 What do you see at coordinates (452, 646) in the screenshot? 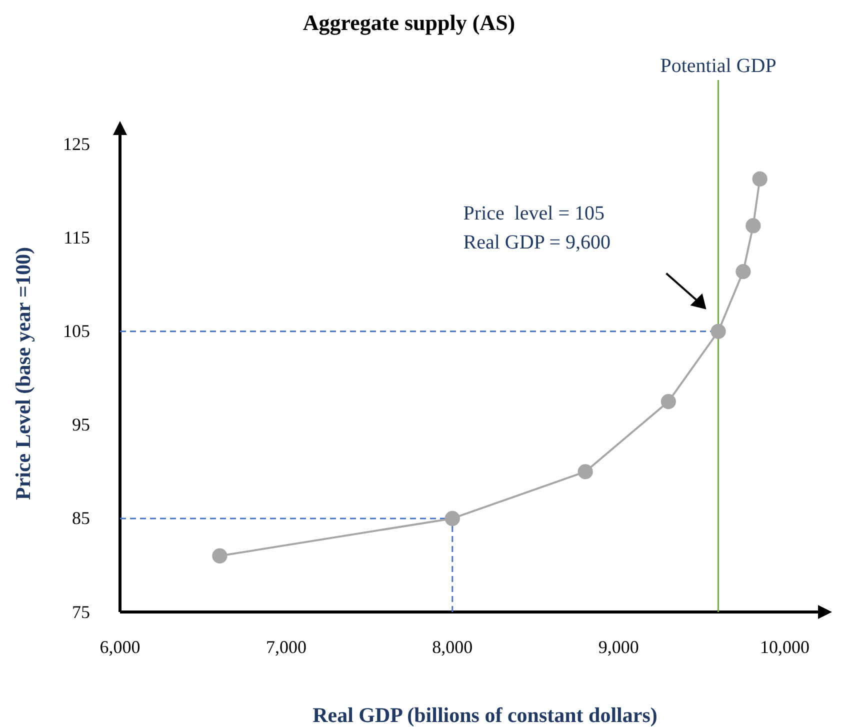
I see `x-tick-label: 8,000` at bounding box center [452, 646].